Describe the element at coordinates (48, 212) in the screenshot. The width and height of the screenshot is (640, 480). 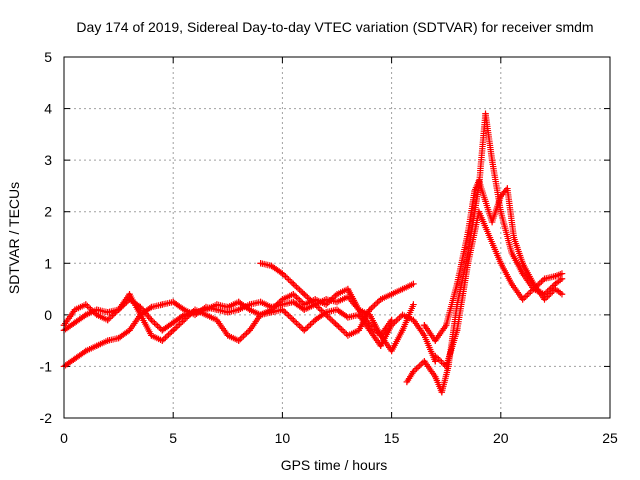
I see `y-tick-label: 2` at that location.